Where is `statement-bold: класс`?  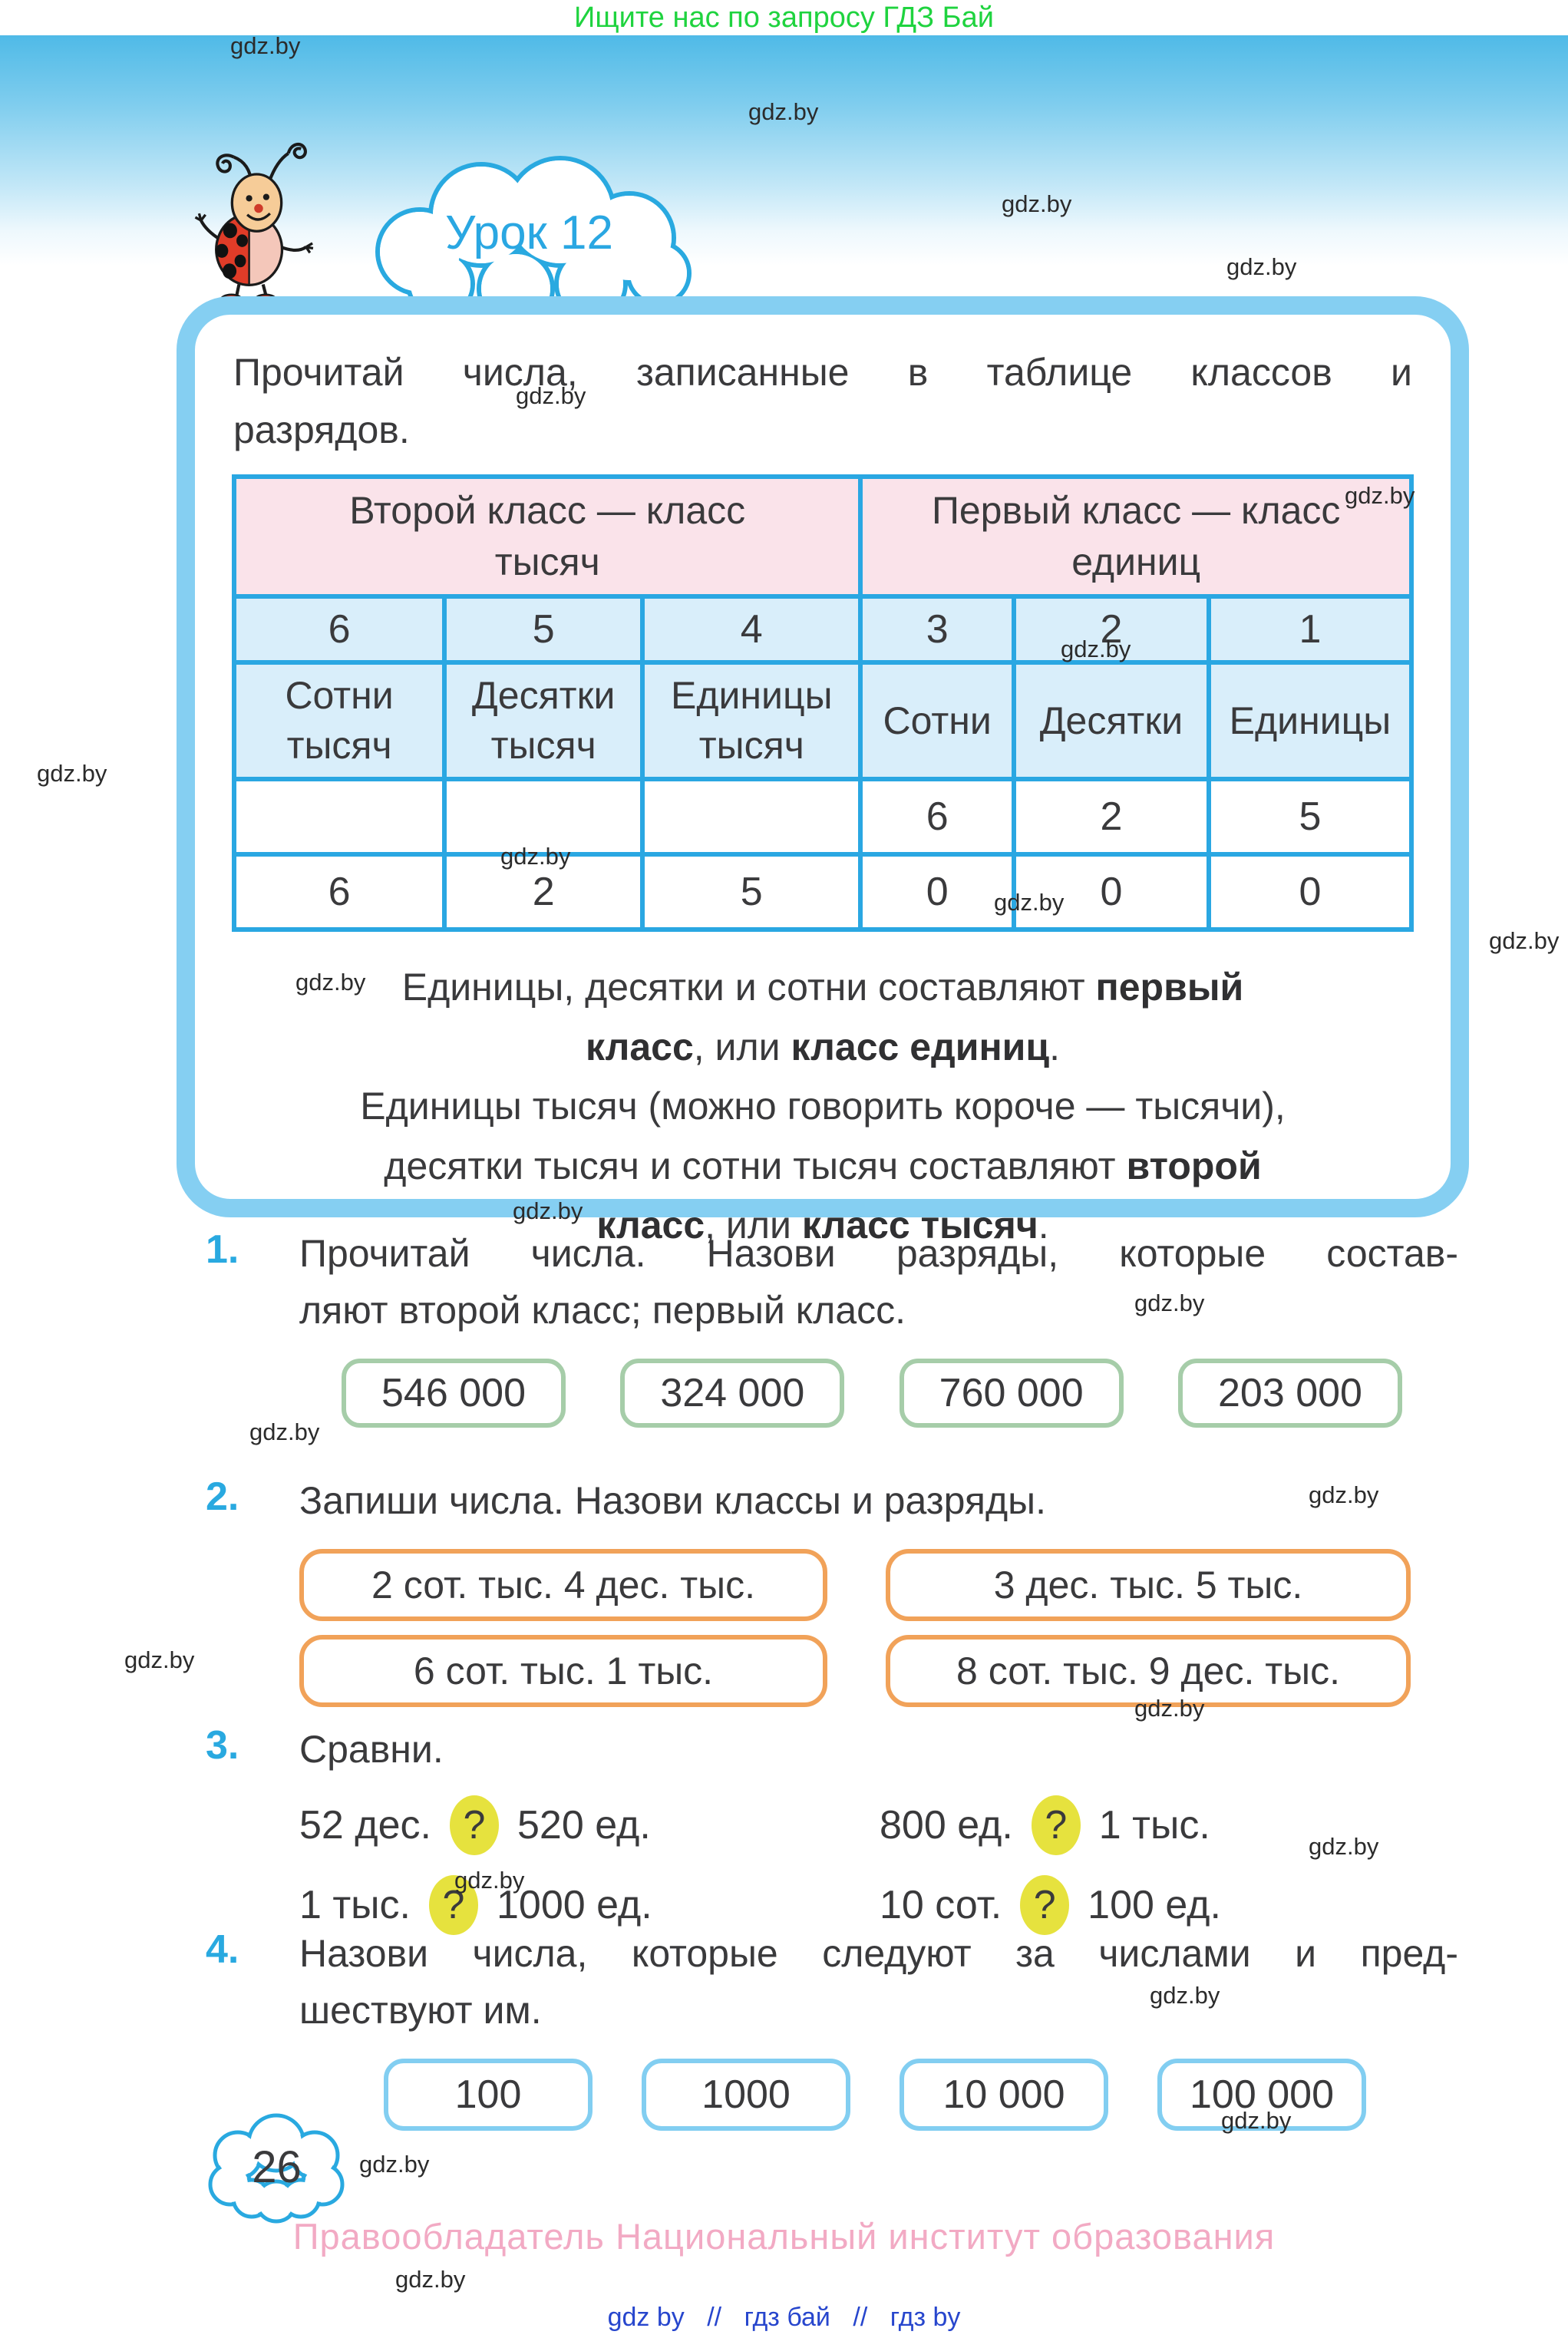
statement-bold: класс is located at coordinates (639, 1046).